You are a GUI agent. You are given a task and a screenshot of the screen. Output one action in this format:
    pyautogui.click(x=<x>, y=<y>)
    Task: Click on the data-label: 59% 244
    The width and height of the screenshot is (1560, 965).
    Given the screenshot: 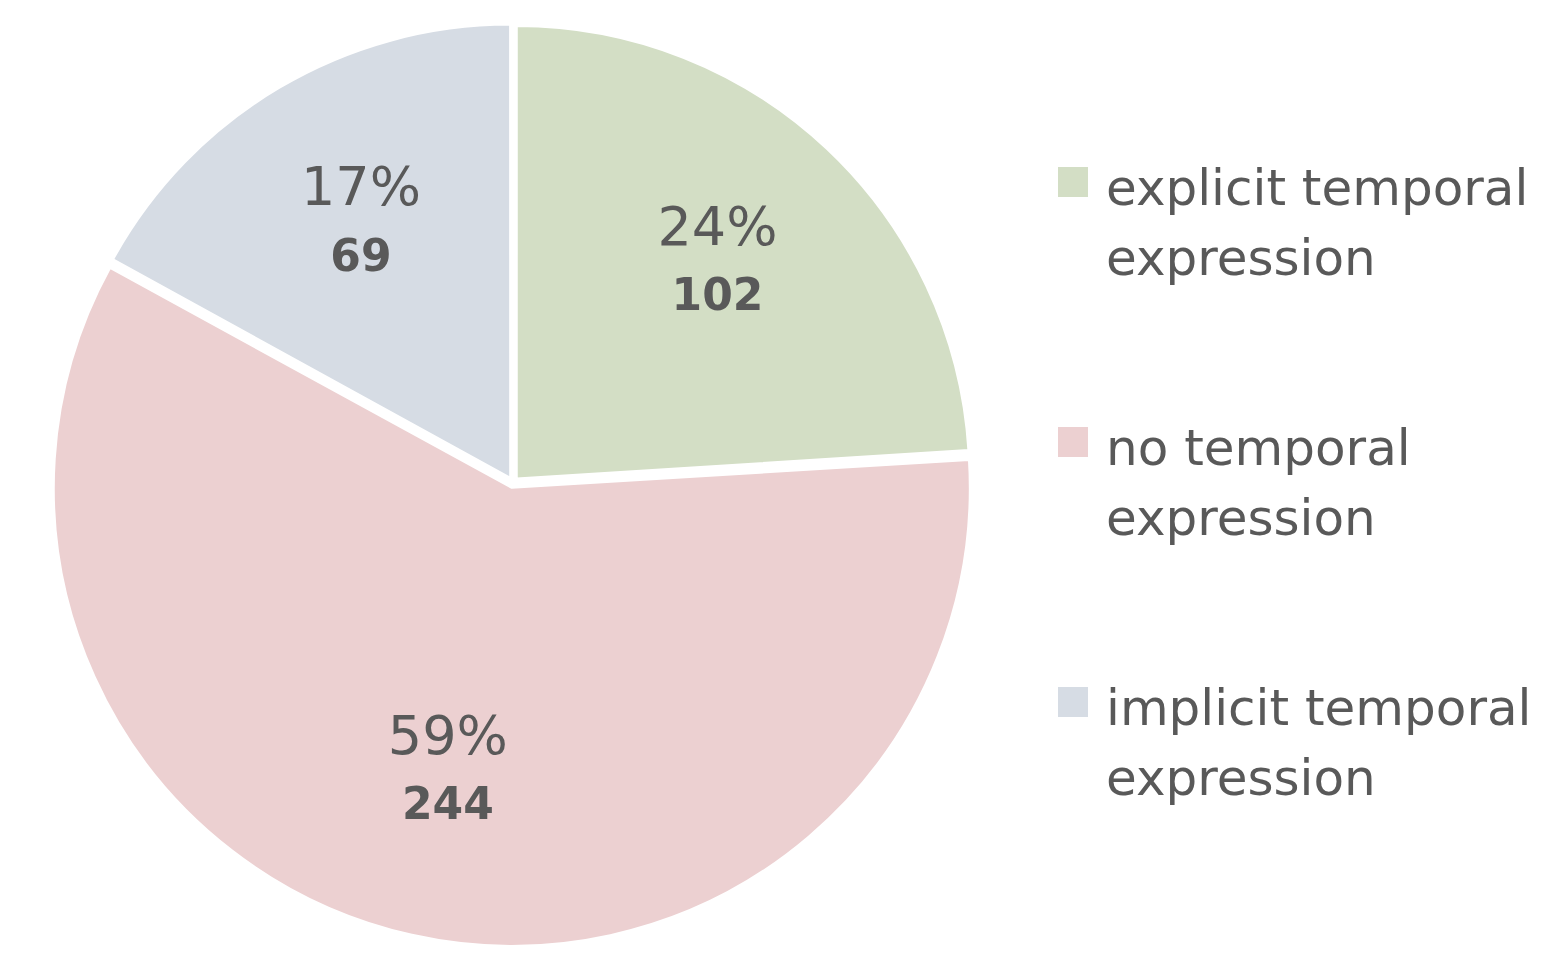 What is the action you would take?
    pyautogui.click(x=447, y=766)
    